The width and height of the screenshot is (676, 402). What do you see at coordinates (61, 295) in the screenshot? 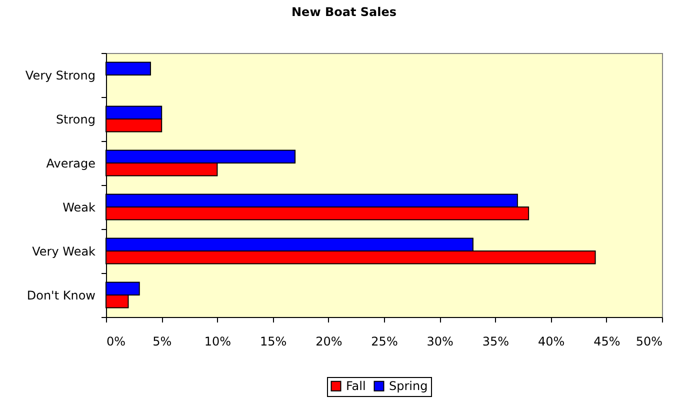
I see `y-tick-label: Don't Know` at bounding box center [61, 295].